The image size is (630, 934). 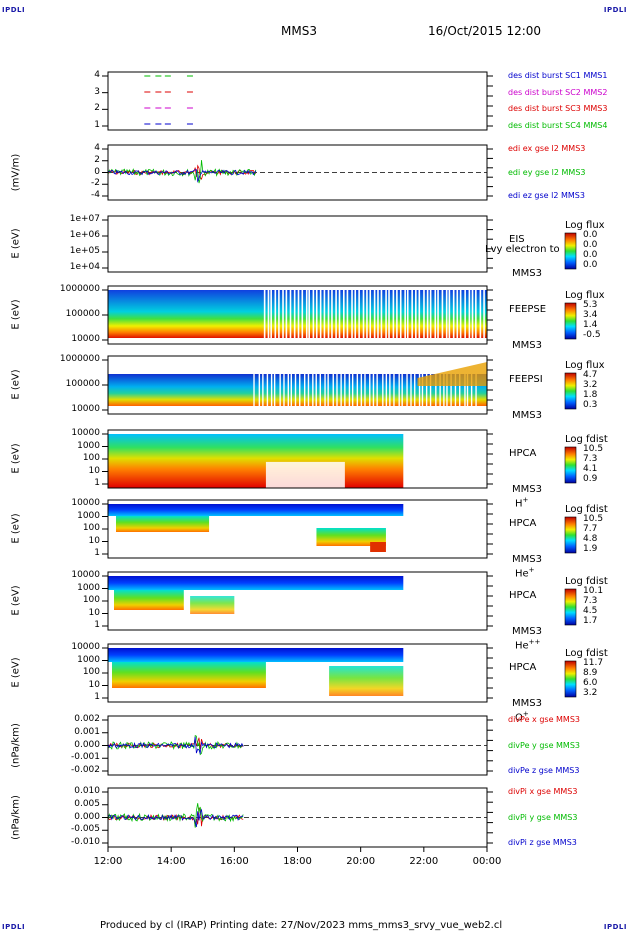 I want to click on colorbar-value: 4.8, so click(x=590, y=539).